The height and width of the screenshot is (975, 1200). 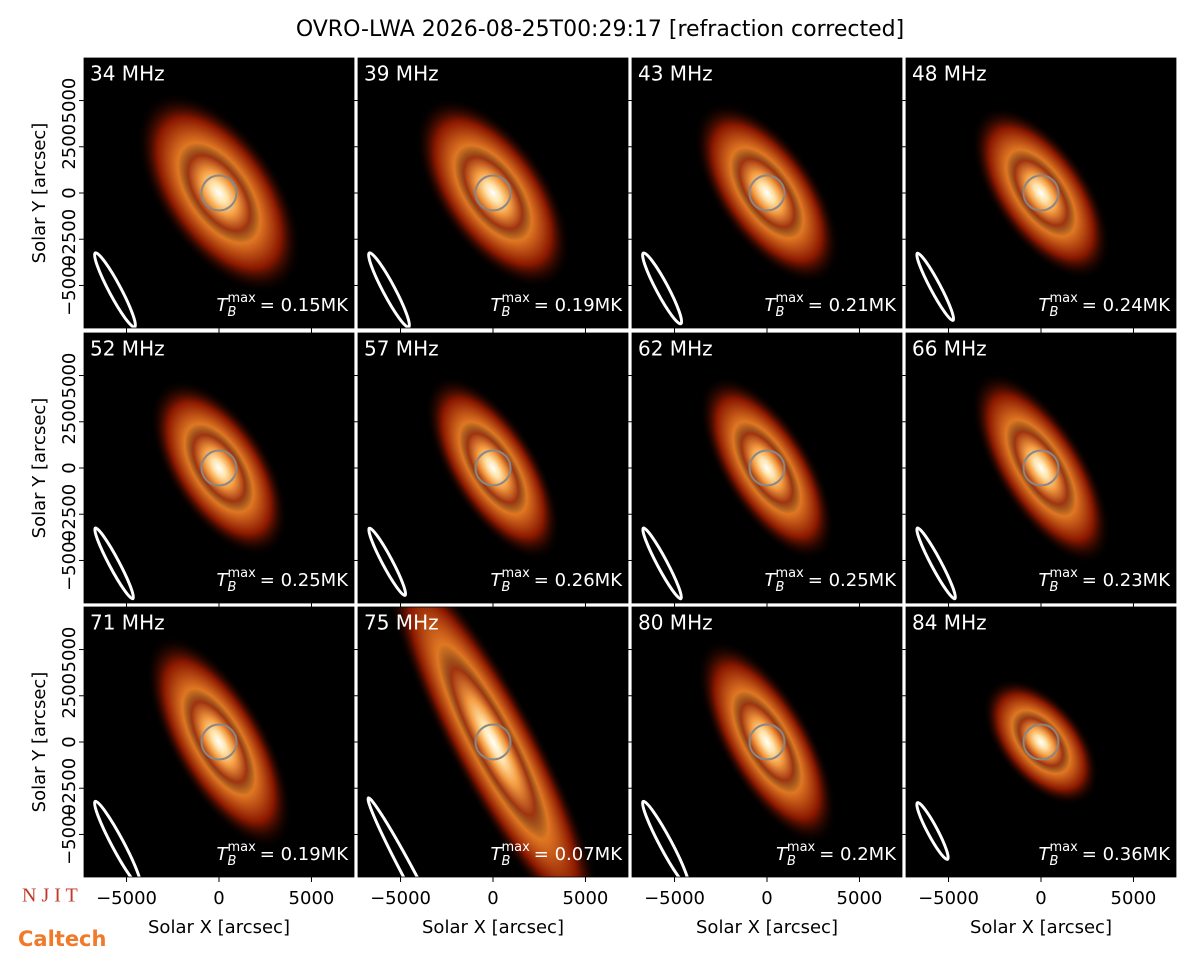 What do you see at coordinates (578, 854) in the screenshot?
I see `tb-value: = 0.07MK` at bounding box center [578, 854].